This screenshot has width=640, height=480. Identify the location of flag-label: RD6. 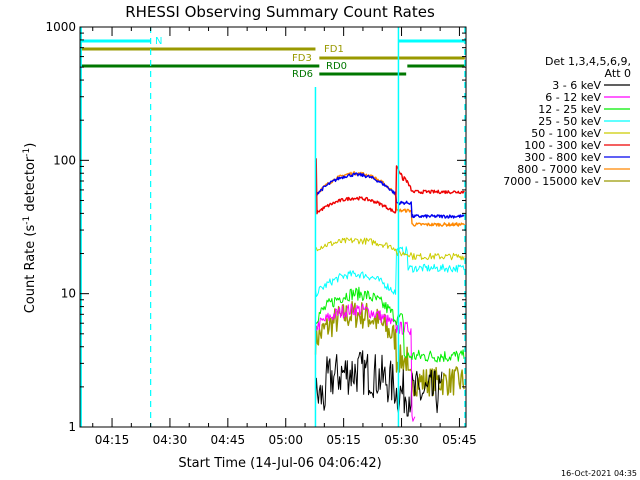
(302, 74).